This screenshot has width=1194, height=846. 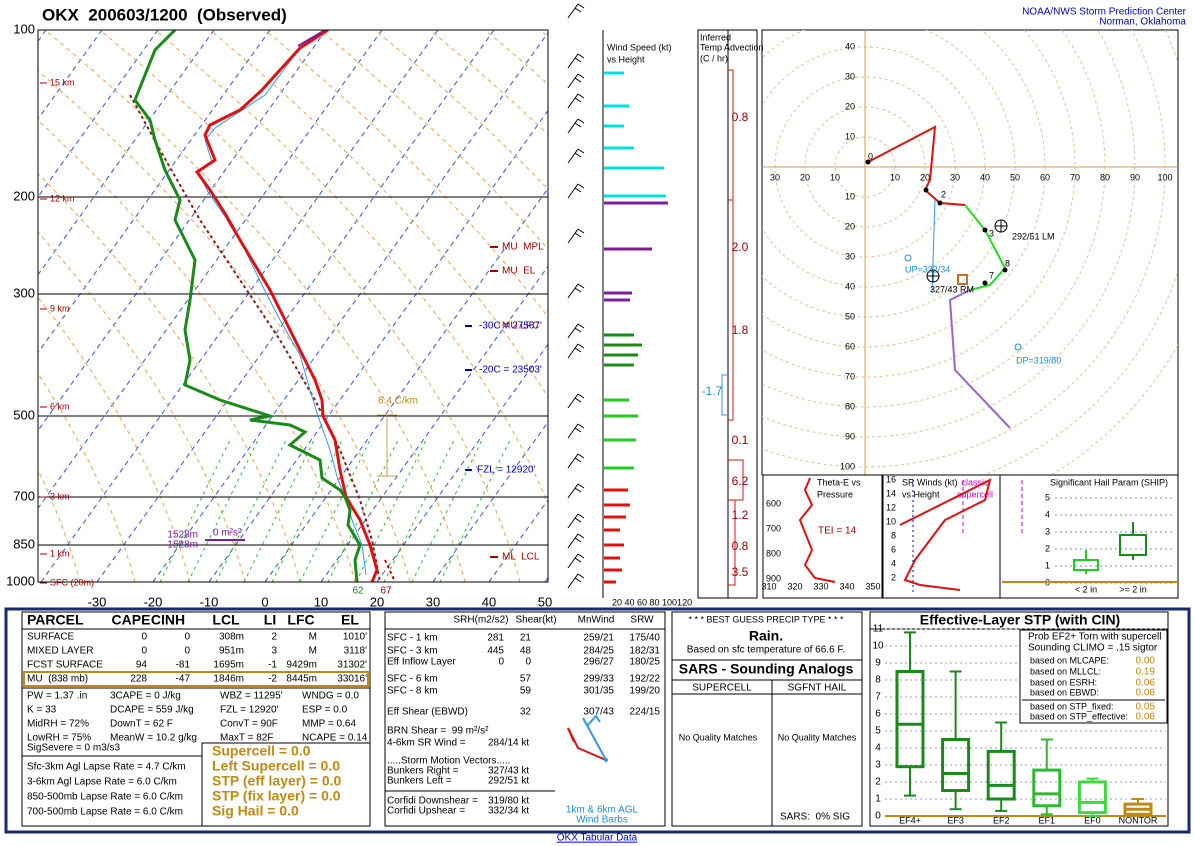 I want to click on lapse-rate: 700-500mb Lapse Rate = 6.0 C/km, so click(x=105, y=812).